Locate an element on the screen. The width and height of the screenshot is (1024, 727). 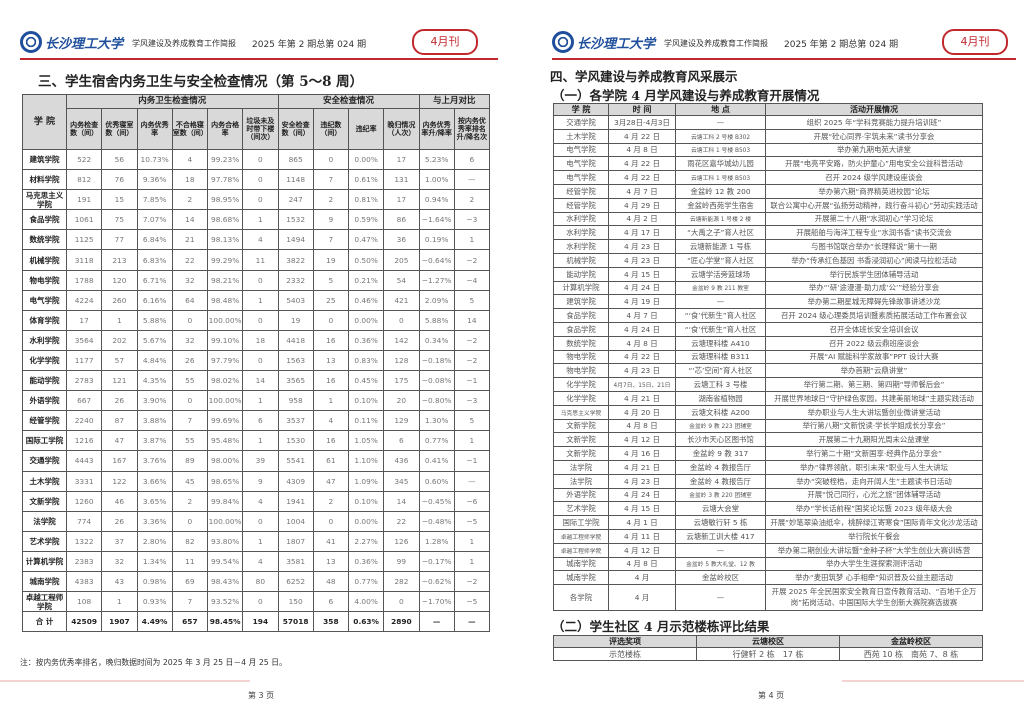
column-header: 不合格寝室数（间） is located at coordinates (190, 129).